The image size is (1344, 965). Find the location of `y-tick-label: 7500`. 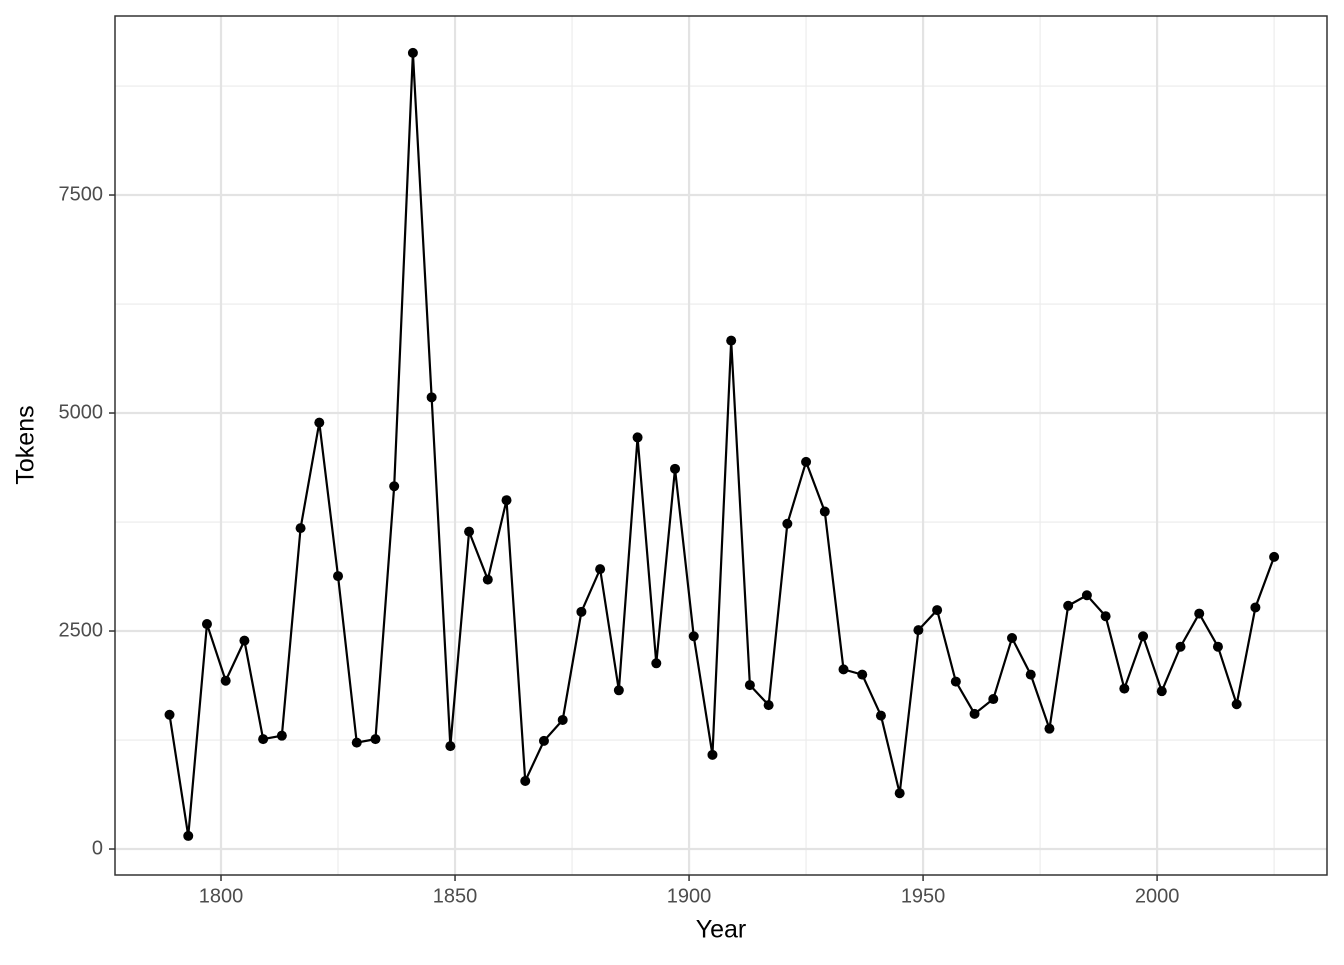

y-tick-label: 7500 is located at coordinates (81, 194).